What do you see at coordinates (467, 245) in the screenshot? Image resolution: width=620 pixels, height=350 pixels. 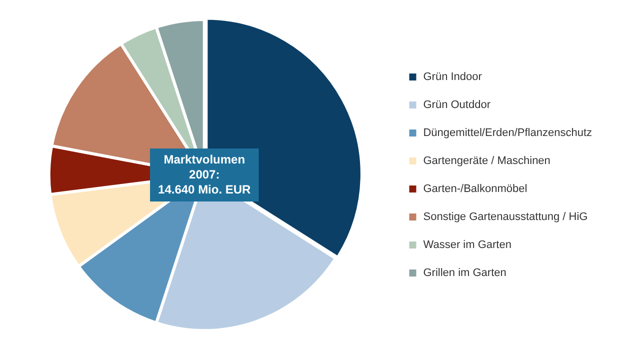 I see `legend-label: Wasser im Garten` at bounding box center [467, 245].